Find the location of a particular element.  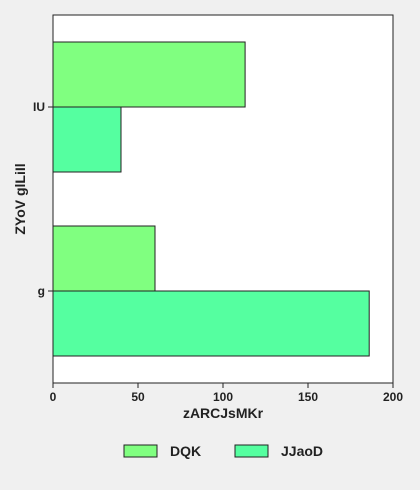

y-tick-label: IU is located at coordinates (39, 107).